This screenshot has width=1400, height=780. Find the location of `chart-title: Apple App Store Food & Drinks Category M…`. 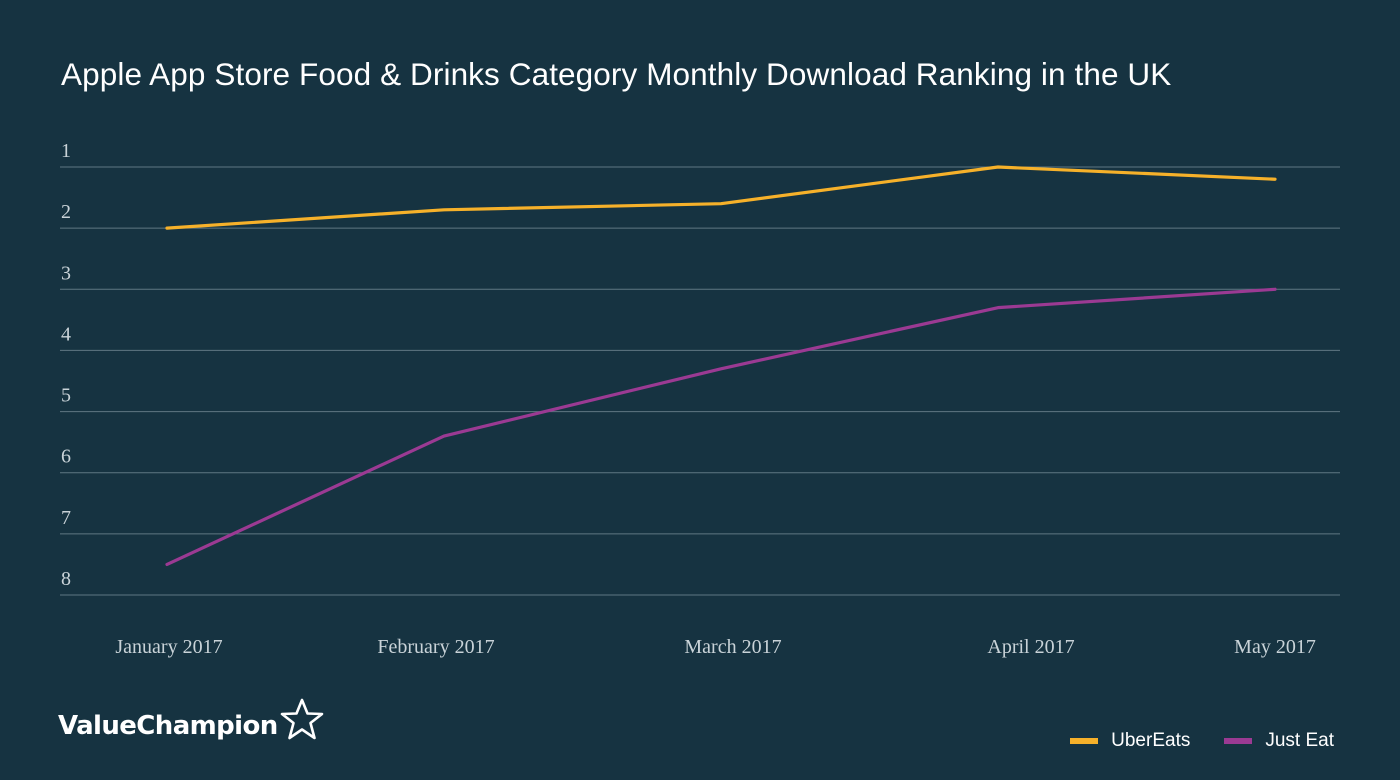

chart-title: Apple App Store Food & Drinks Category M… is located at coordinates (616, 74).